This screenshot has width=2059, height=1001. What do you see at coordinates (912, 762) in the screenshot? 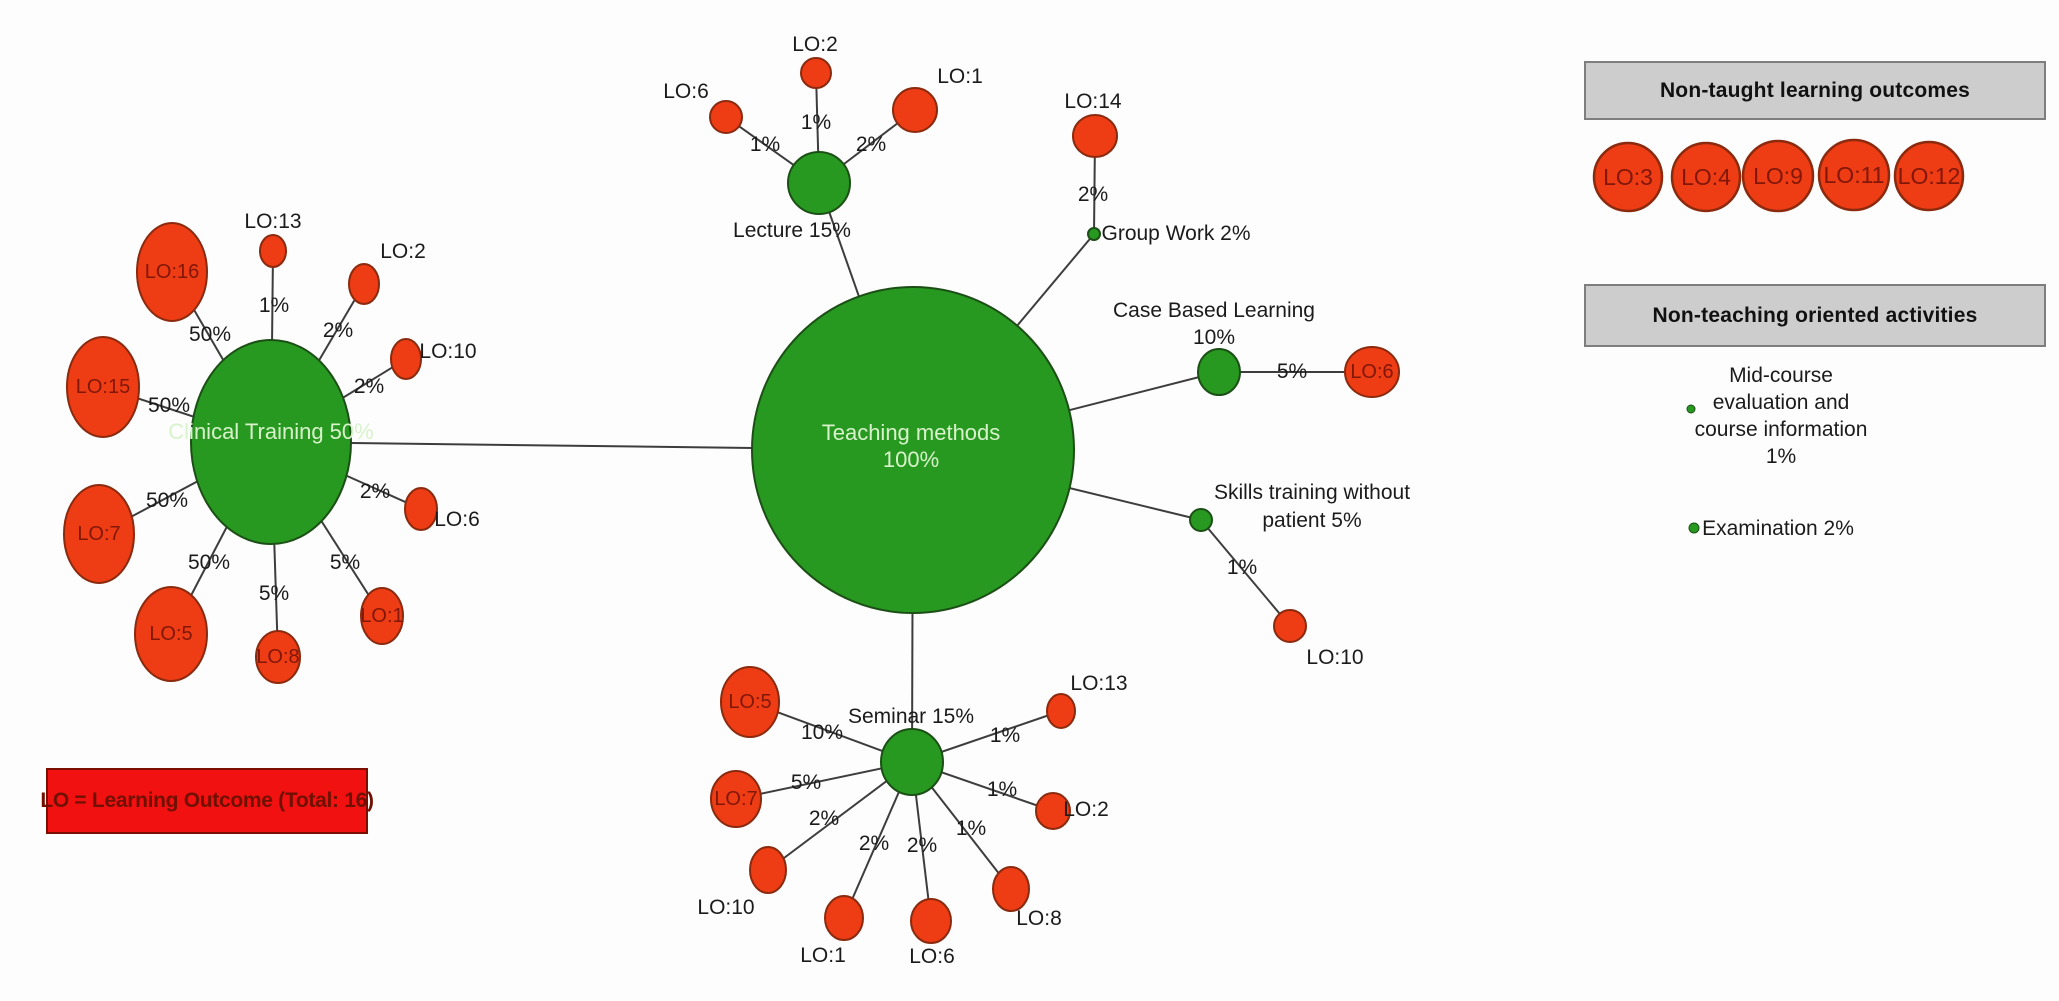
I see `node-seminar` at bounding box center [912, 762].